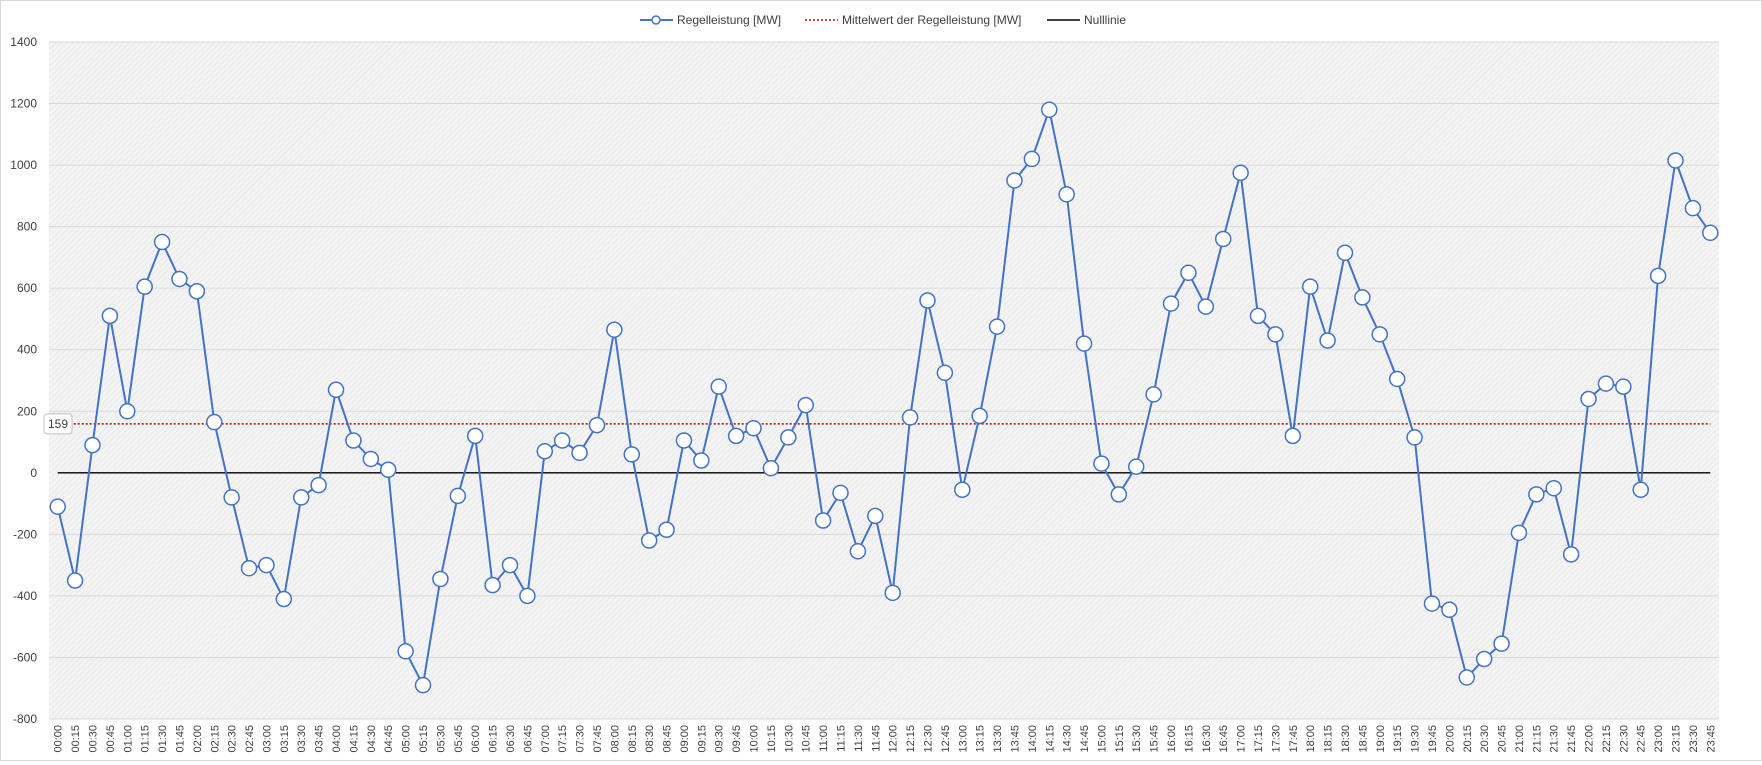 This screenshot has height=765, width=1762. What do you see at coordinates (1607, 739) in the screenshot?
I see `x-tick-label: 22:15` at bounding box center [1607, 739].